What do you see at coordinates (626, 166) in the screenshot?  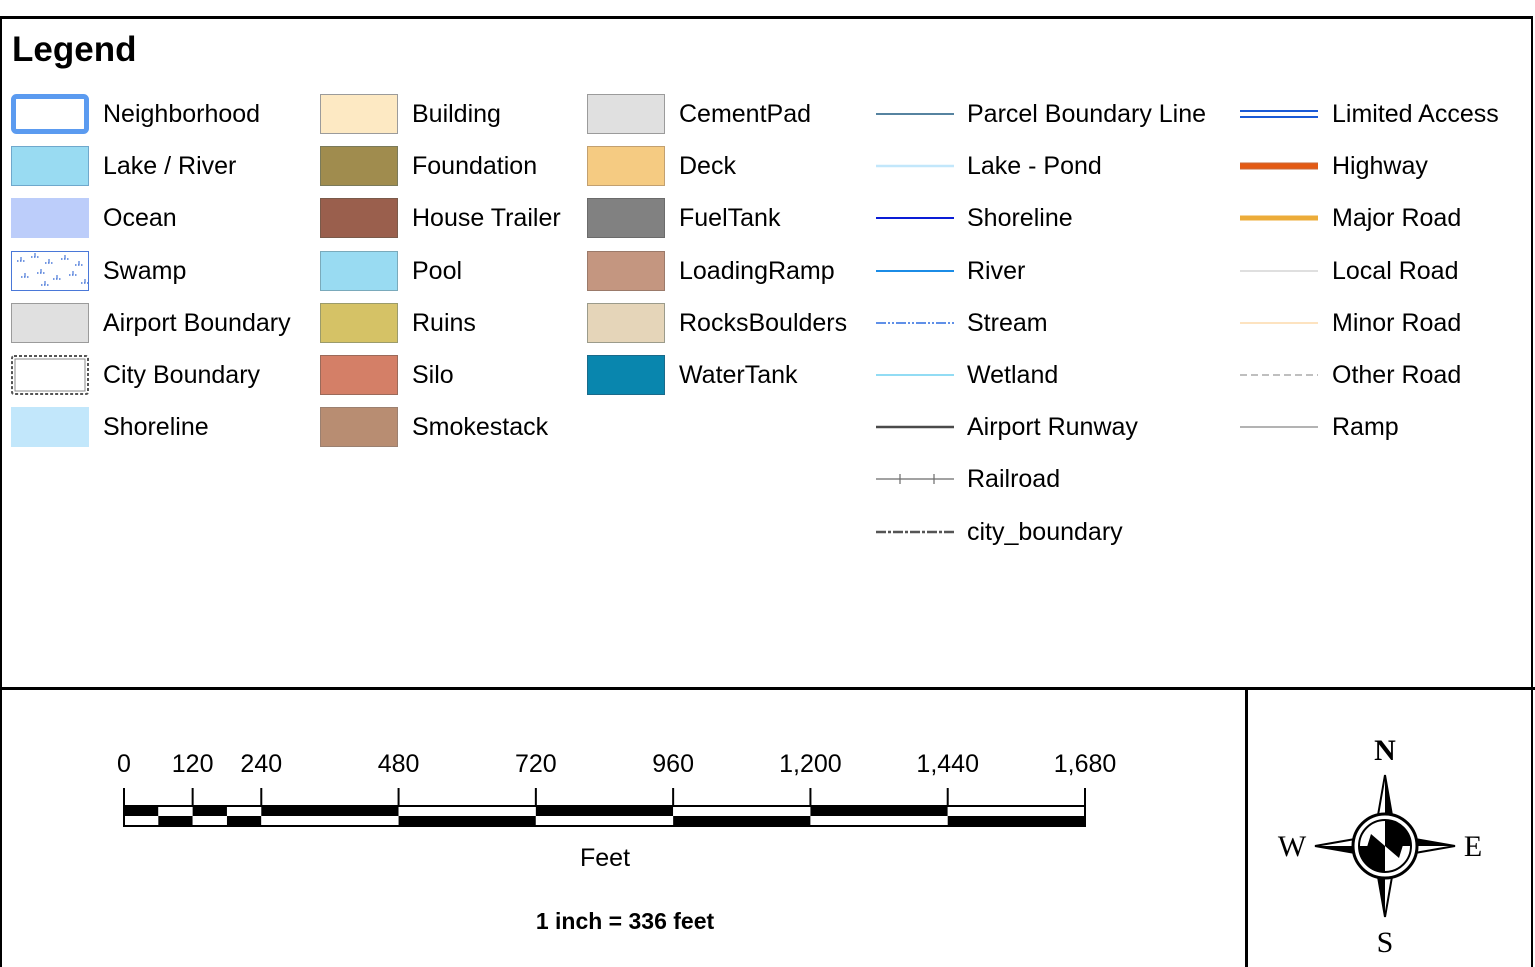 I see `deck-symbol-icon` at bounding box center [626, 166].